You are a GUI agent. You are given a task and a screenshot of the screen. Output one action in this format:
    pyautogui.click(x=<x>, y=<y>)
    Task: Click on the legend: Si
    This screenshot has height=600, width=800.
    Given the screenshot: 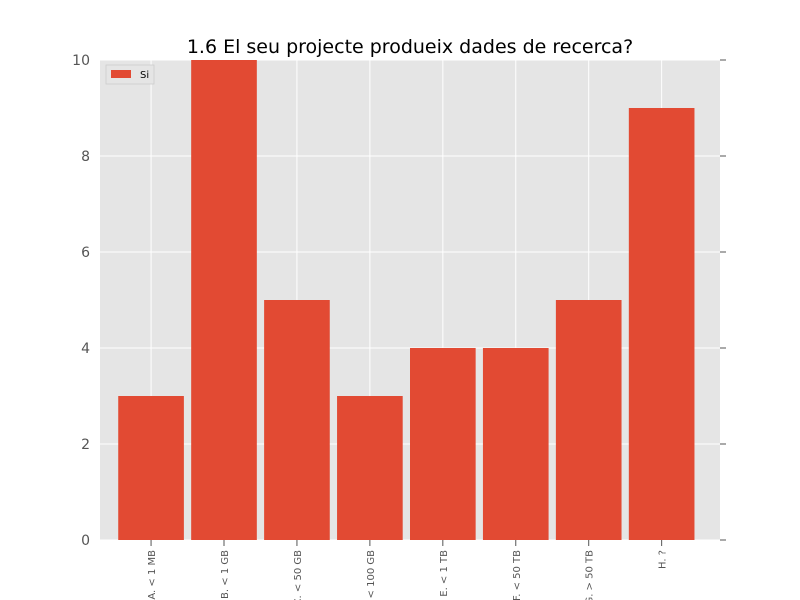 What is the action you would take?
    pyautogui.click(x=130, y=74)
    